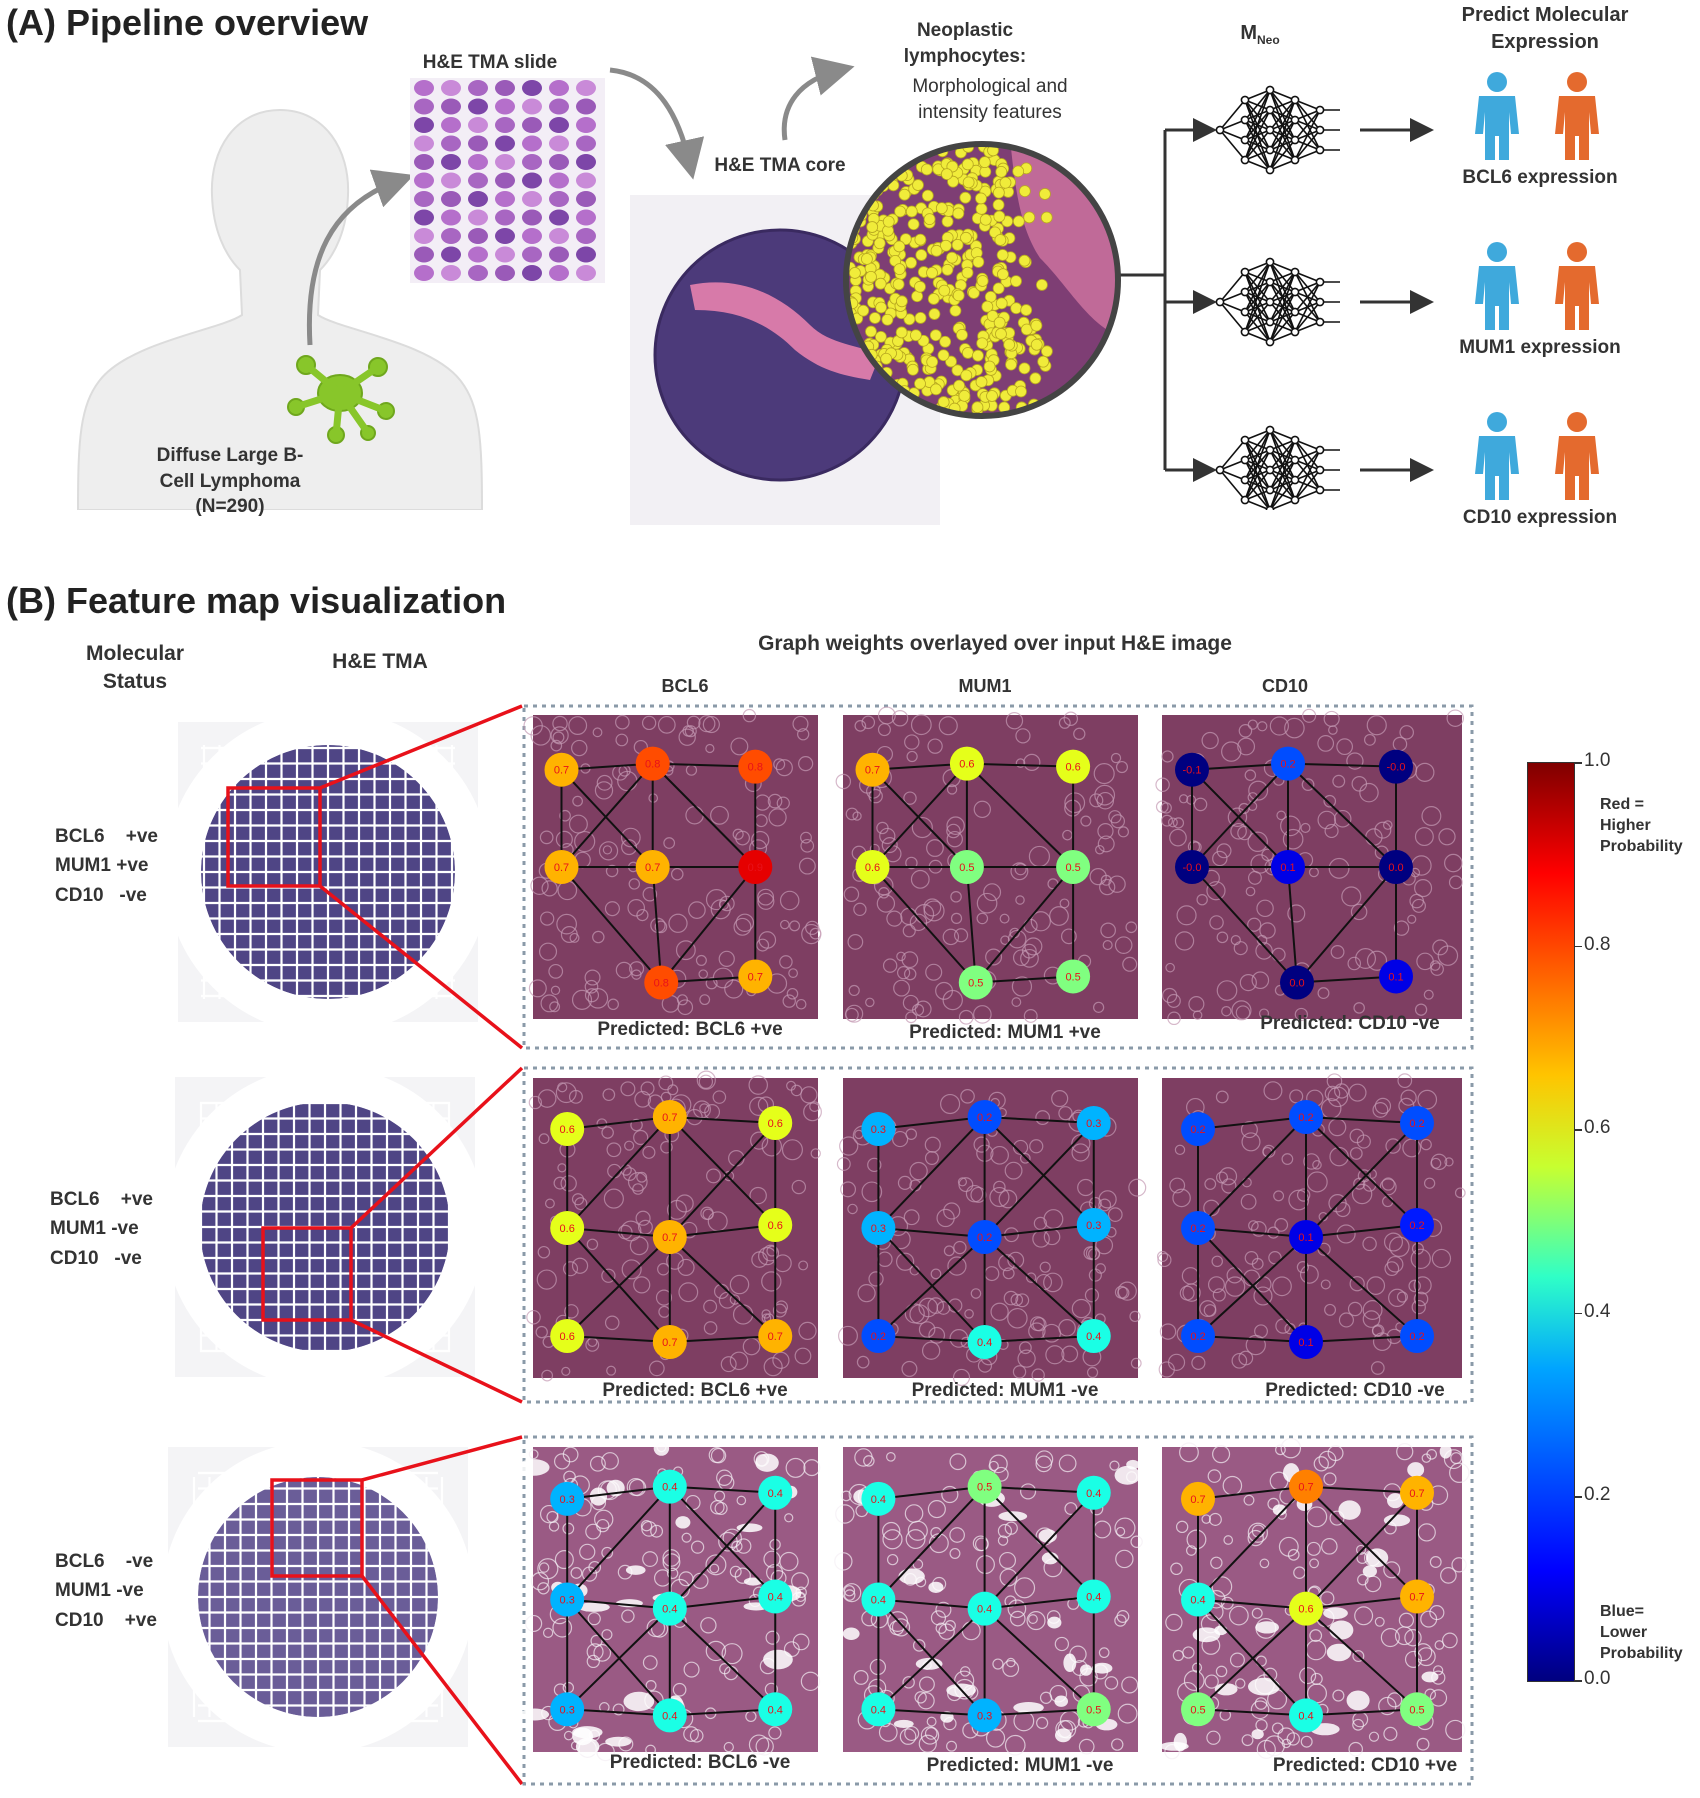 The width and height of the screenshot is (1700, 1798). What do you see at coordinates (187, 22) in the screenshot?
I see `panel-a-title: (A) Pipeline overview` at bounding box center [187, 22].